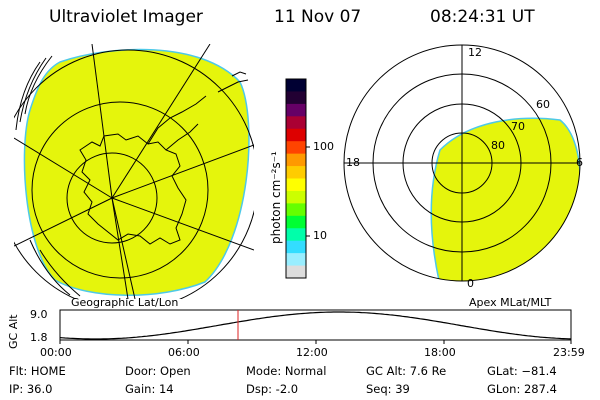 The image size is (600, 400). Describe the element at coordinates (126, 17) in the screenshot. I see `instrument-title: Ultraviolet Imager` at that location.